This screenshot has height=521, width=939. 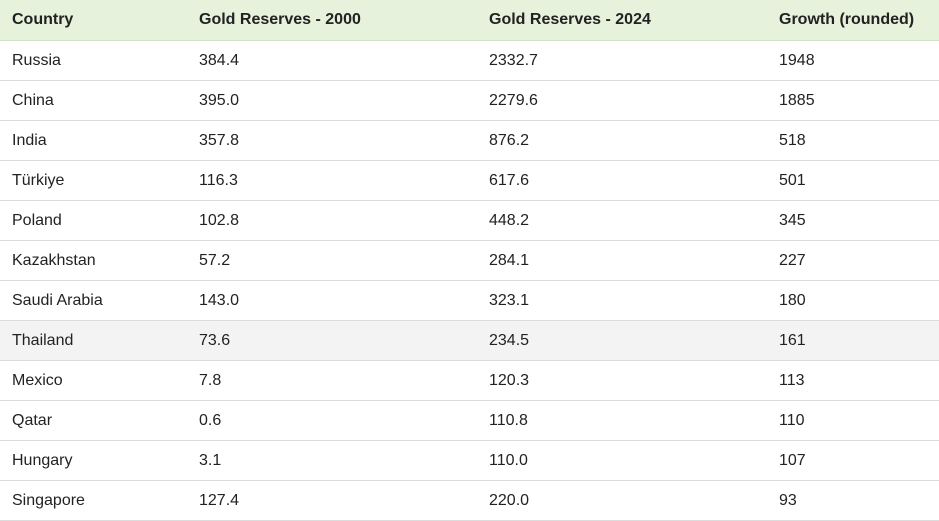 I want to click on table-row: Poland 102.8 448.2 345, so click(x=469, y=220).